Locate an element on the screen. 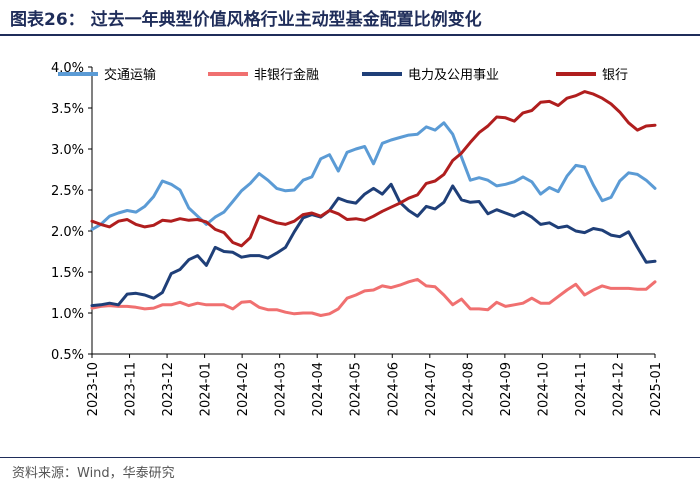 The height and width of the screenshot is (492, 700). legend-label-2: 电力及公用事业 is located at coordinates (453, 75).